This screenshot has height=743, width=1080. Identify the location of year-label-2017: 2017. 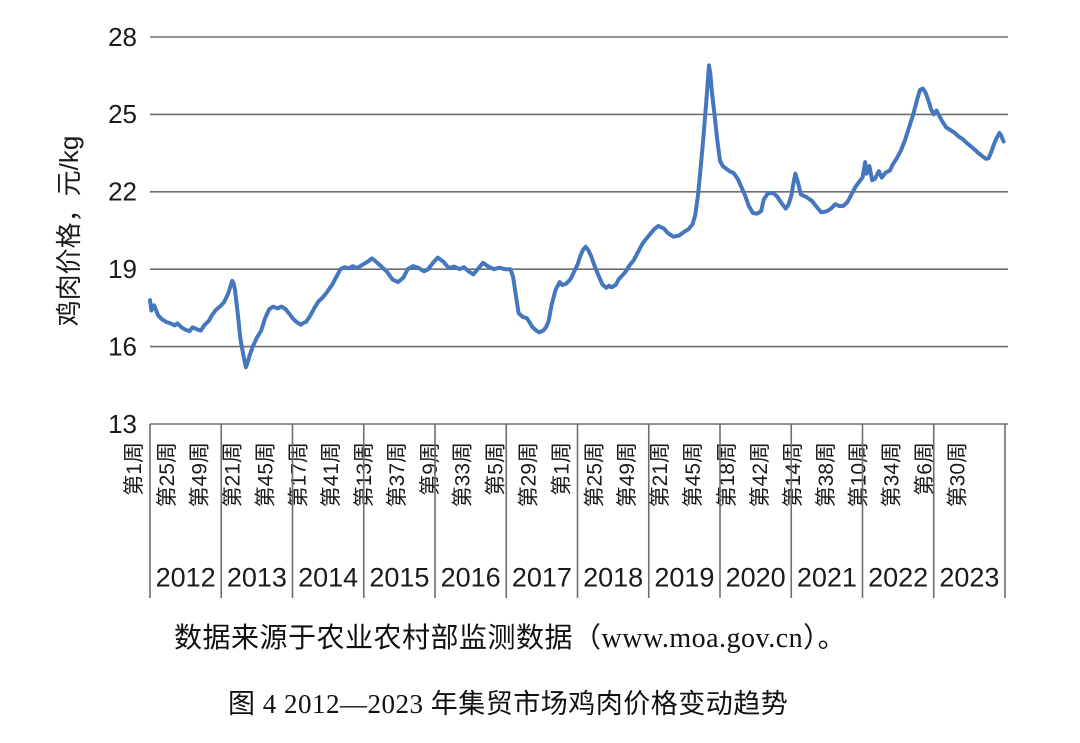
(542, 577).